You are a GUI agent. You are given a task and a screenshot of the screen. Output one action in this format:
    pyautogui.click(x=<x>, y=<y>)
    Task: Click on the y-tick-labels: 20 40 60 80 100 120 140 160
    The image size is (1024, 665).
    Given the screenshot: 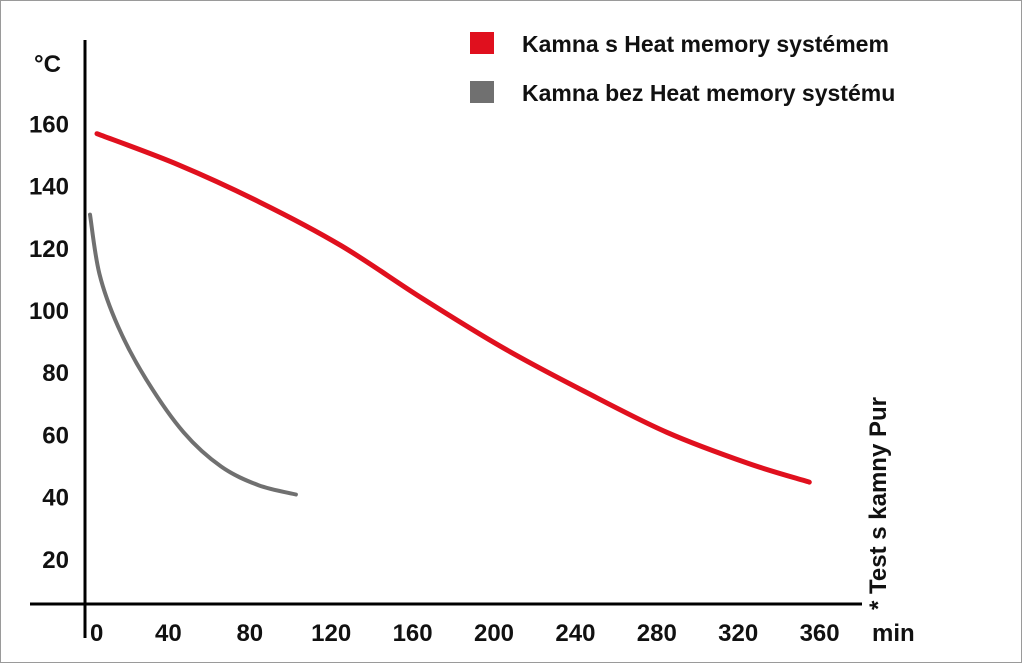 What is the action you would take?
    pyautogui.click(x=49, y=342)
    